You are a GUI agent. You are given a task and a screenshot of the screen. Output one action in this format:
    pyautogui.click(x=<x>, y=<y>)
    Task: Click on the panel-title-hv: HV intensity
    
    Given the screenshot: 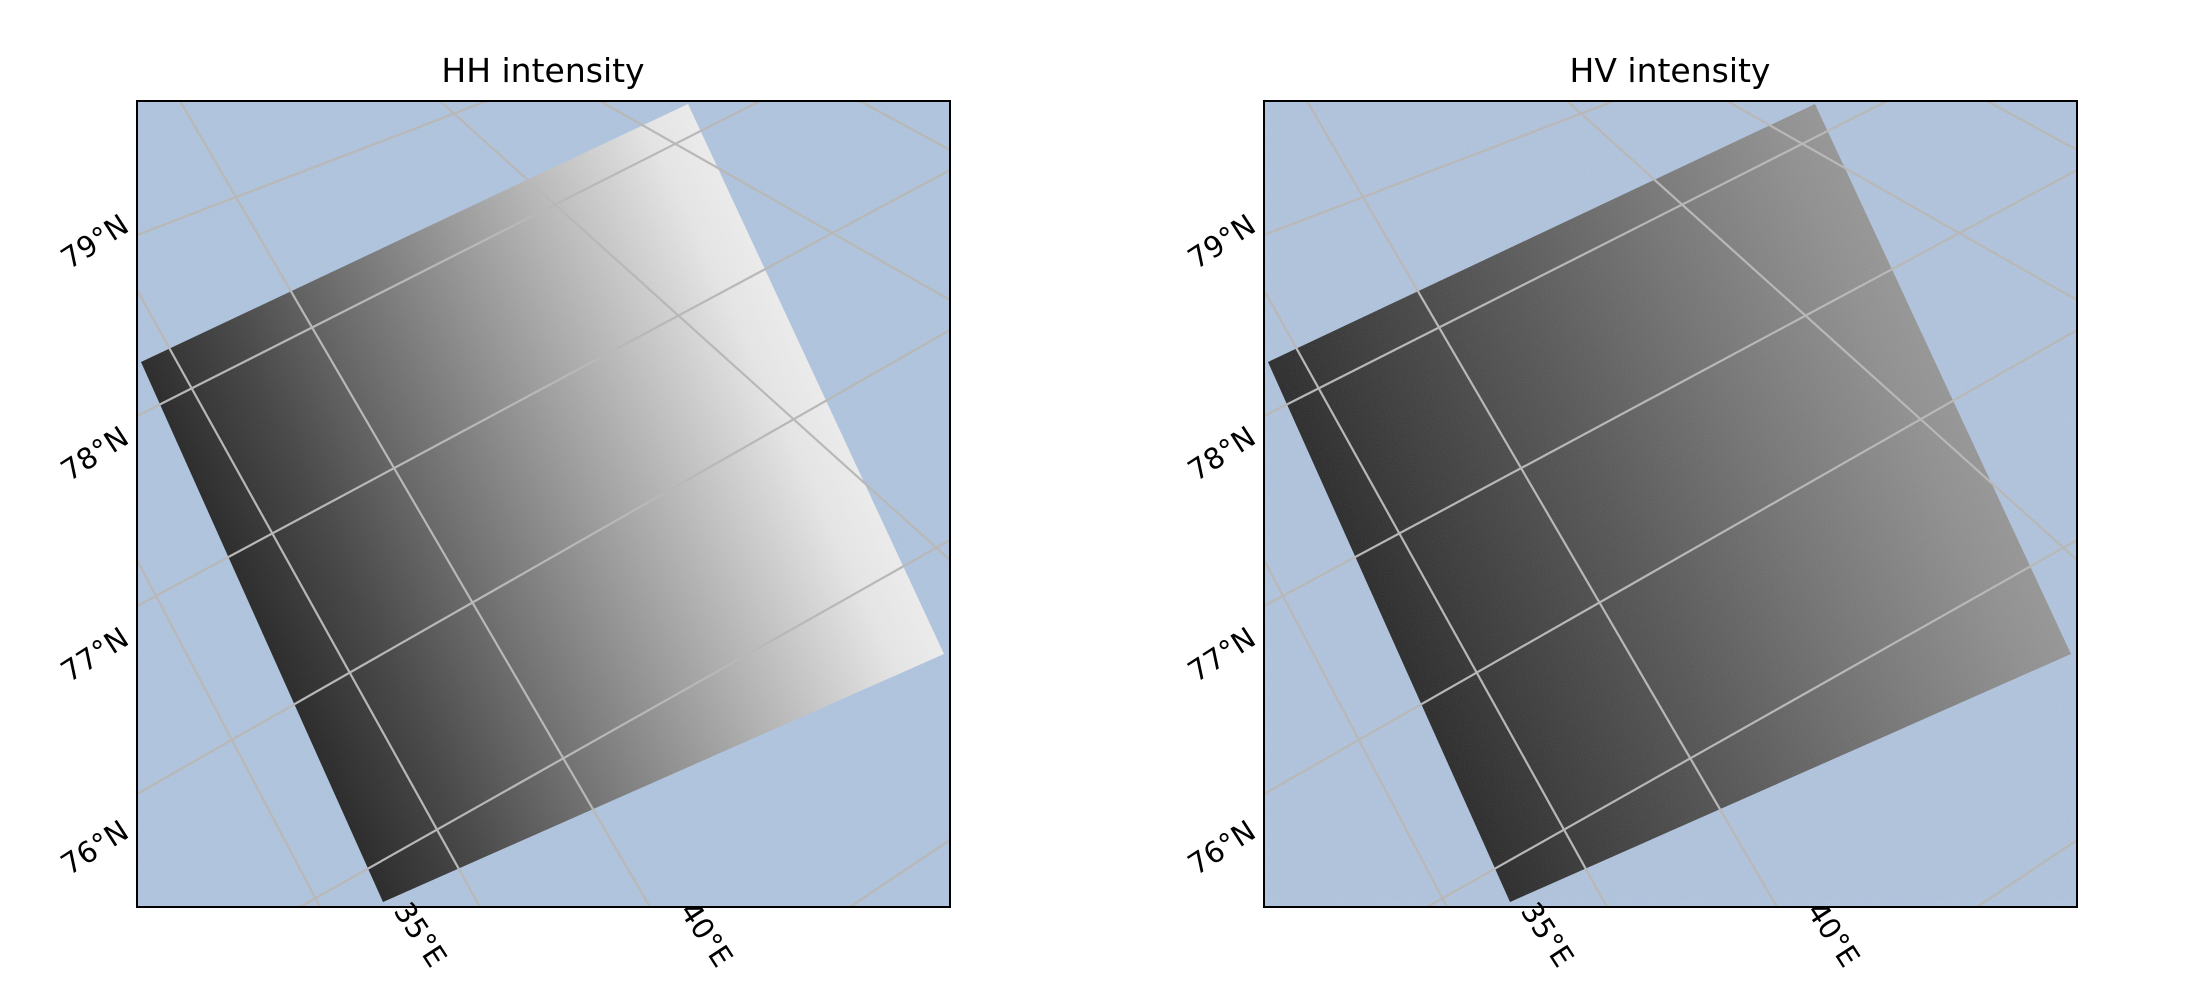 What is the action you would take?
    pyautogui.click(x=1670, y=70)
    